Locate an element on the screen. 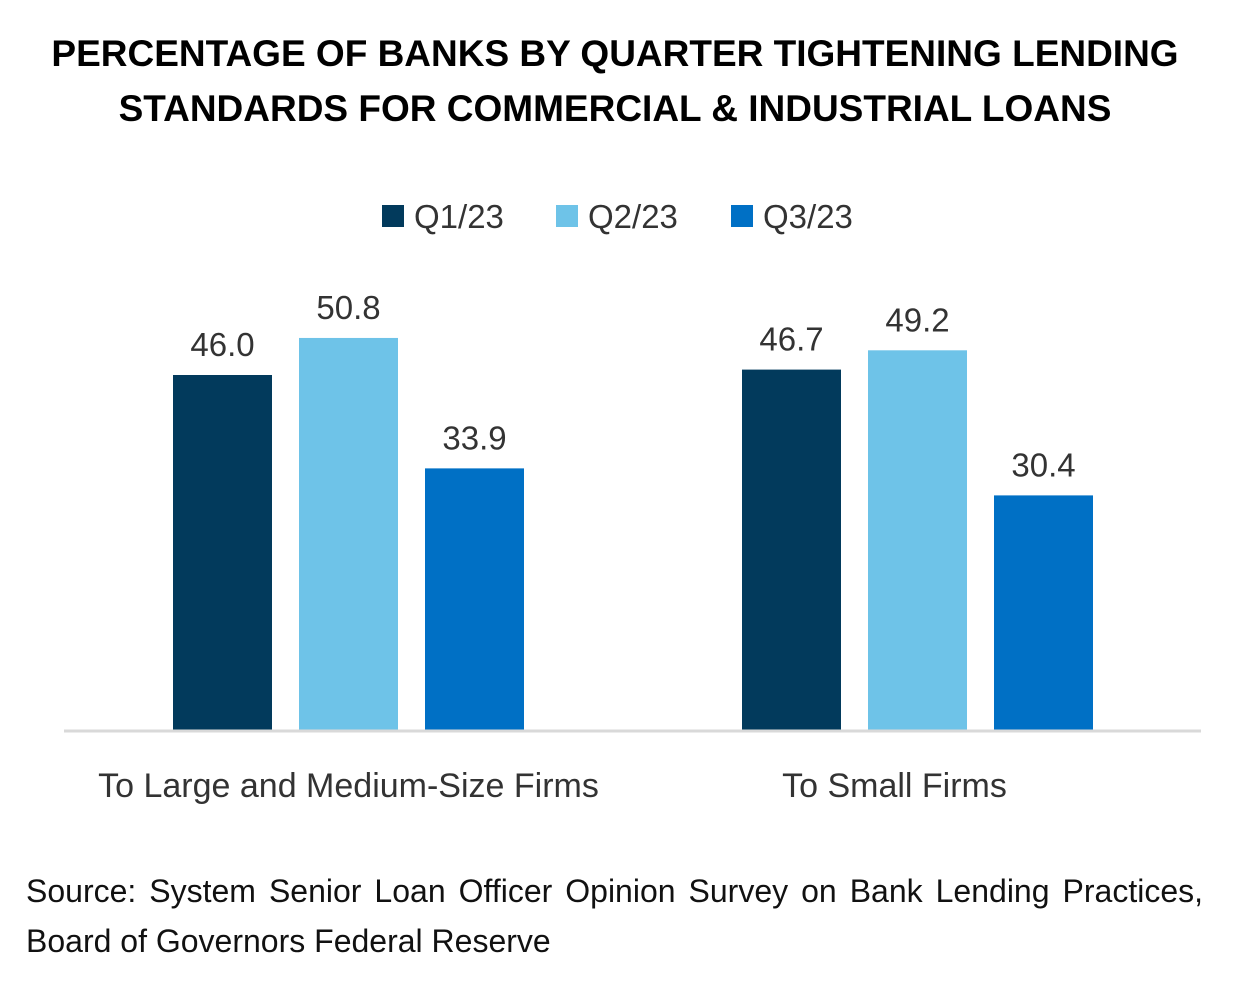 This screenshot has width=1250, height=985. data-label: 33.9 is located at coordinates (474, 437).